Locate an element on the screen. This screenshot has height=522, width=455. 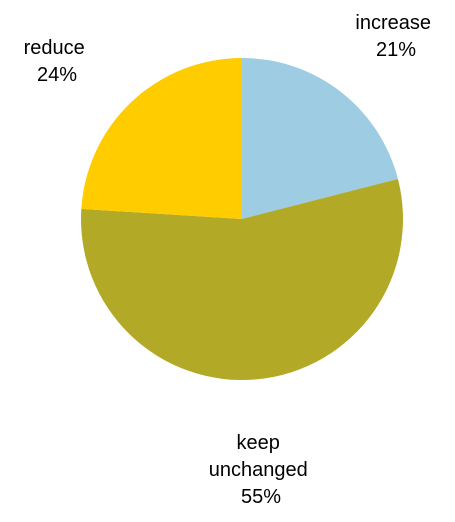
label-reduce: reduce 24% is located at coordinates (57, 61).